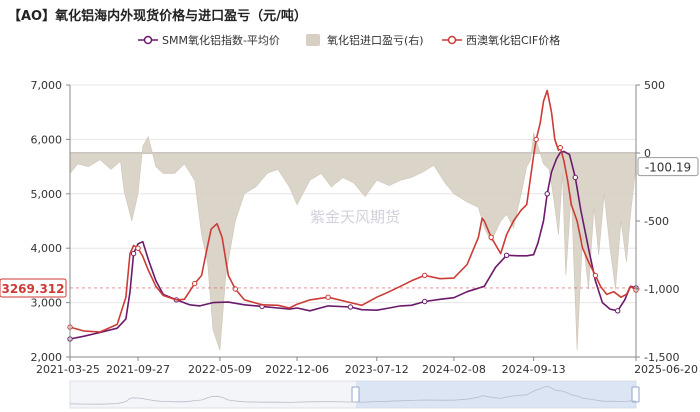 This screenshot has height=412, width=700. What do you see at coordinates (47, 303) in the screenshot?
I see `y-left-tick-label: 3,000` at bounding box center [47, 303].